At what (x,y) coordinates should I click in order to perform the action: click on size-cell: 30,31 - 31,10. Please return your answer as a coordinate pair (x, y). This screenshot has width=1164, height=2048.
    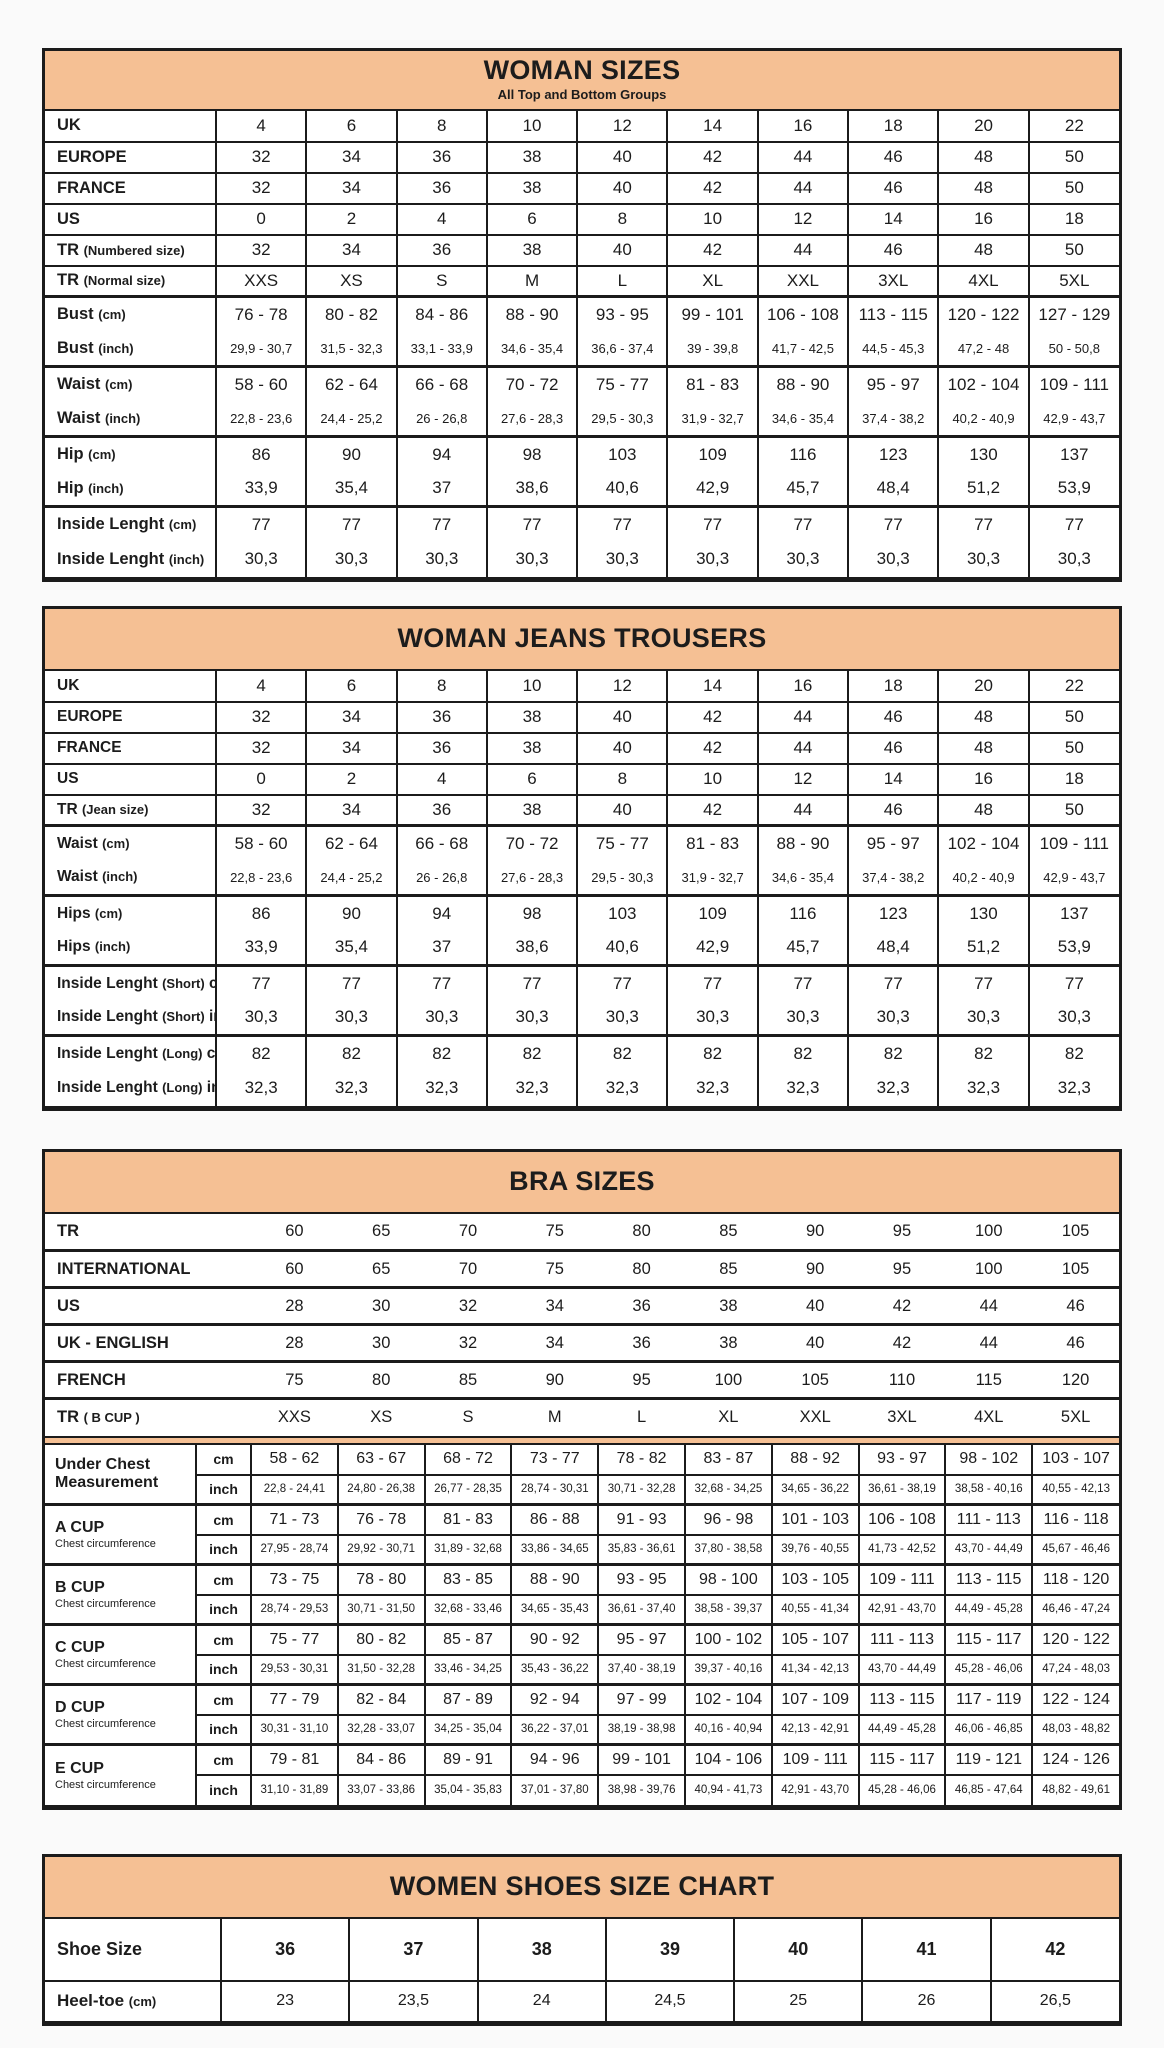
    Looking at the image, I should click on (294, 1729).